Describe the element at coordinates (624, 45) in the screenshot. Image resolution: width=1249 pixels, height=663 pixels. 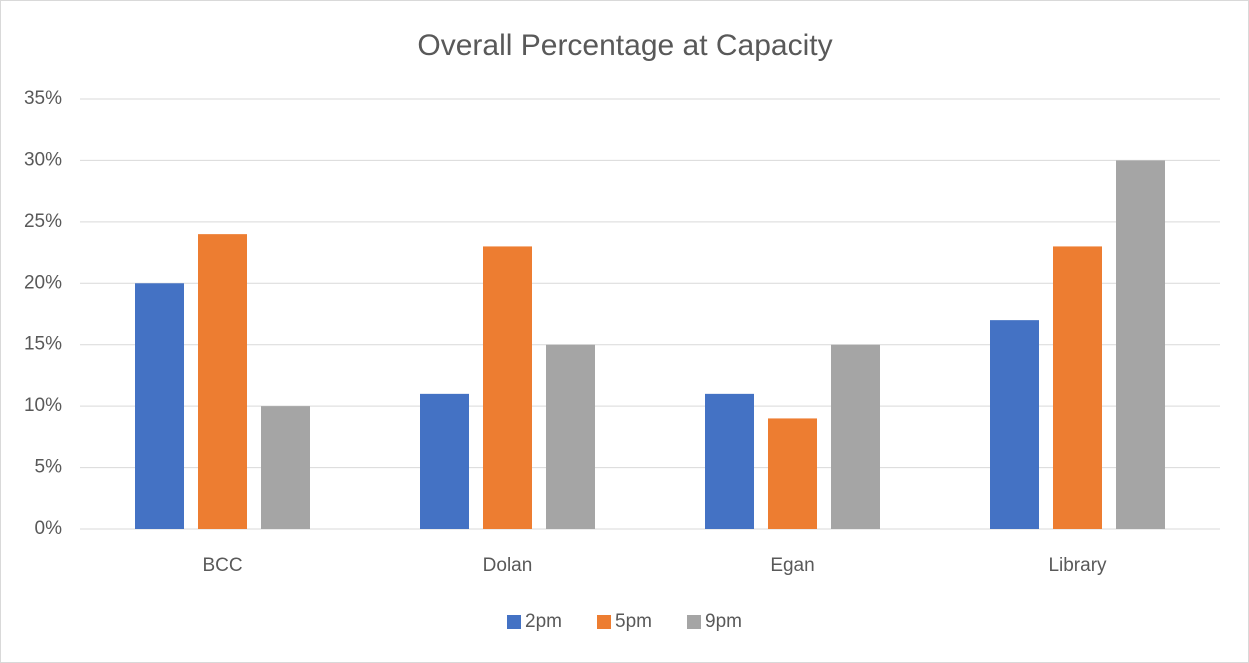
I see `chart-title: Overall Percentage at Capacity` at that location.